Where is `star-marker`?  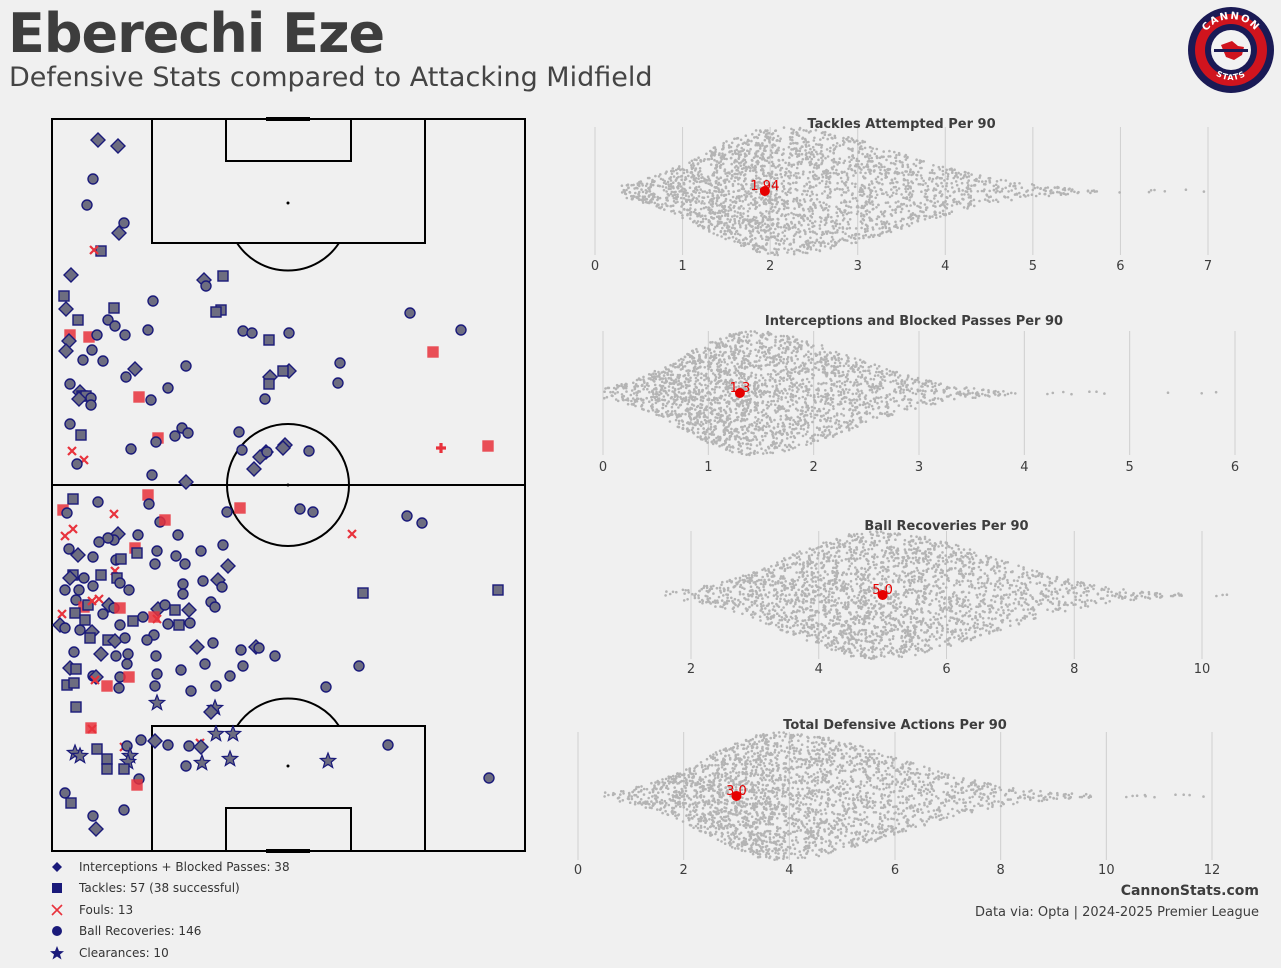 star-marker is located at coordinates (328, 760).